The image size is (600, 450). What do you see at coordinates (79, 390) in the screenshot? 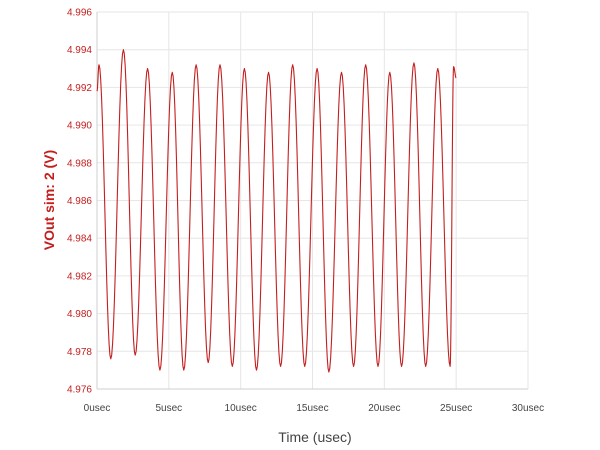
I see `y-tick-label: 4.976` at bounding box center [79, 390].